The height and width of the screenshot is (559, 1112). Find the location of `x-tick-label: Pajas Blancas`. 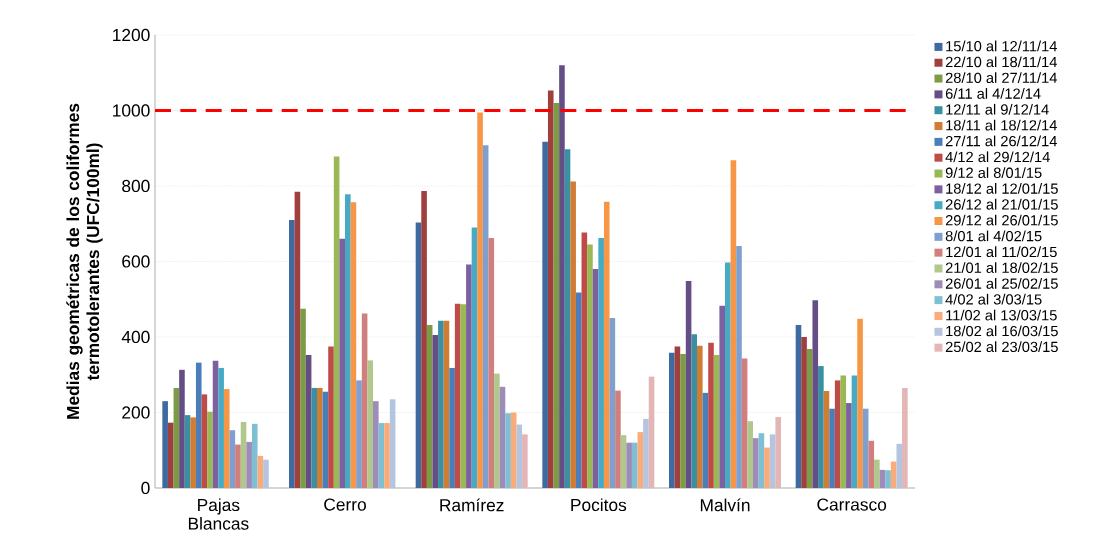

x-tick-label: Pajas Blancas is located at coordinates (218, 514).